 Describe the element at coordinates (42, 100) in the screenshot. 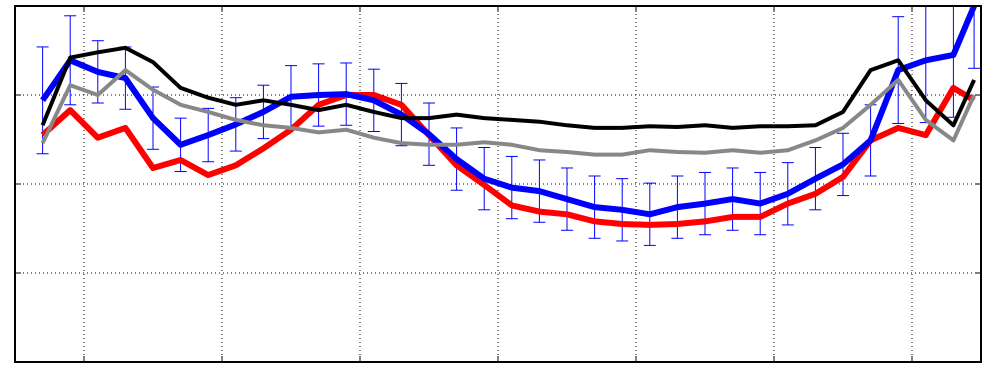

I see `error-bar` at that location.